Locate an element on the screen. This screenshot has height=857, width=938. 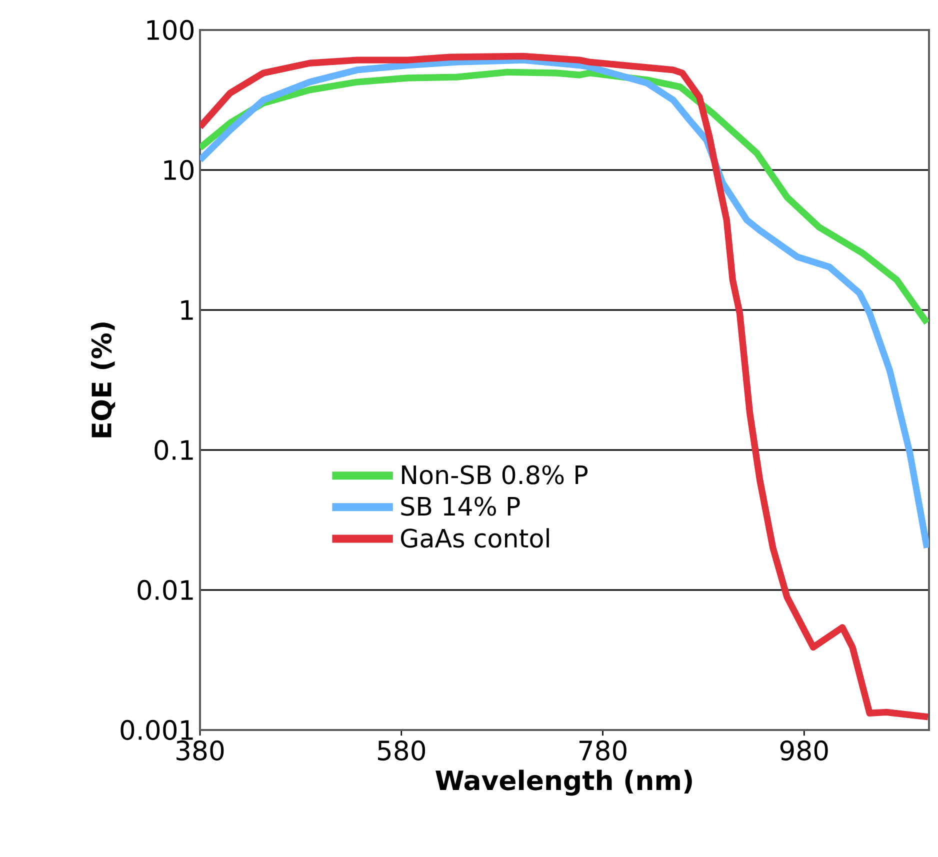
legend-label: Non-SB 0.8% P is located at coordinates (495, 474).